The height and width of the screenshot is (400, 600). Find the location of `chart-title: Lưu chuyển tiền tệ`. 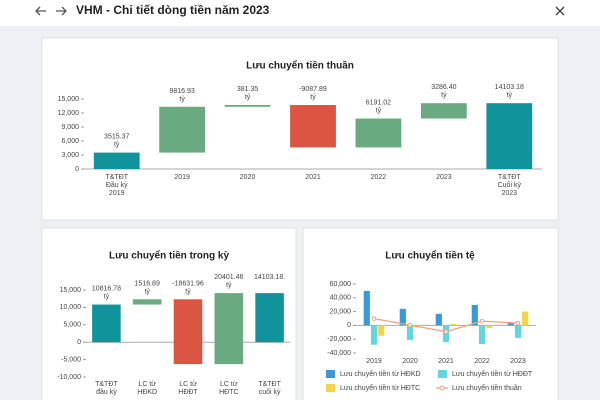

chart-title: Lưu chuyển tiền tệ is located at coordinates (430, 256).